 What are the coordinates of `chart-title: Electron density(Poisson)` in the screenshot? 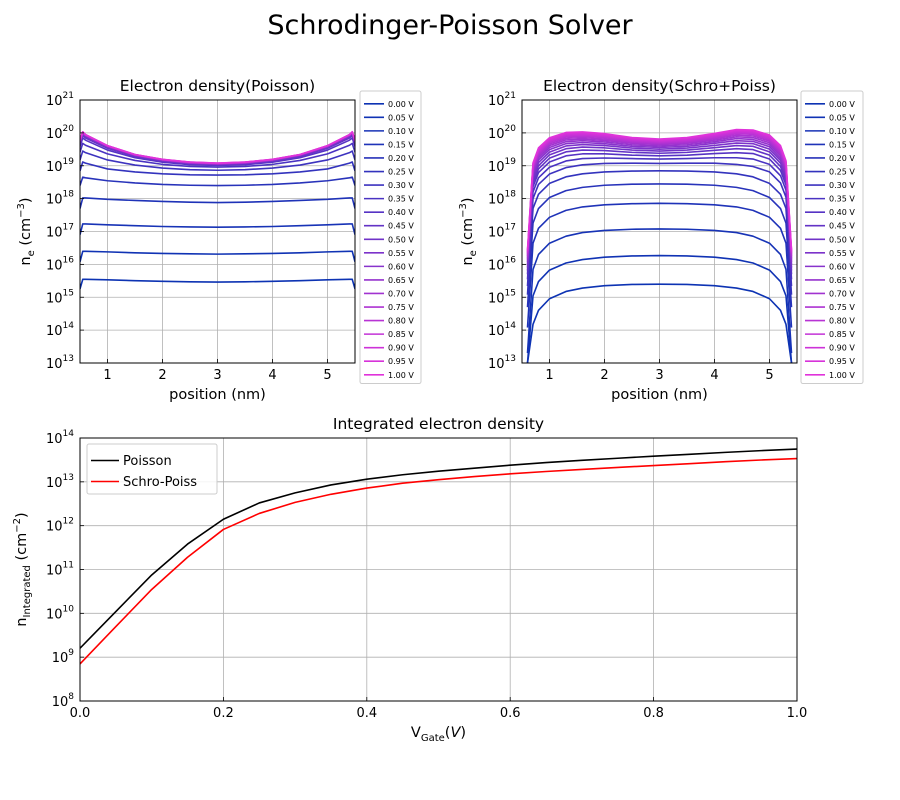 It's located at (217, 86).